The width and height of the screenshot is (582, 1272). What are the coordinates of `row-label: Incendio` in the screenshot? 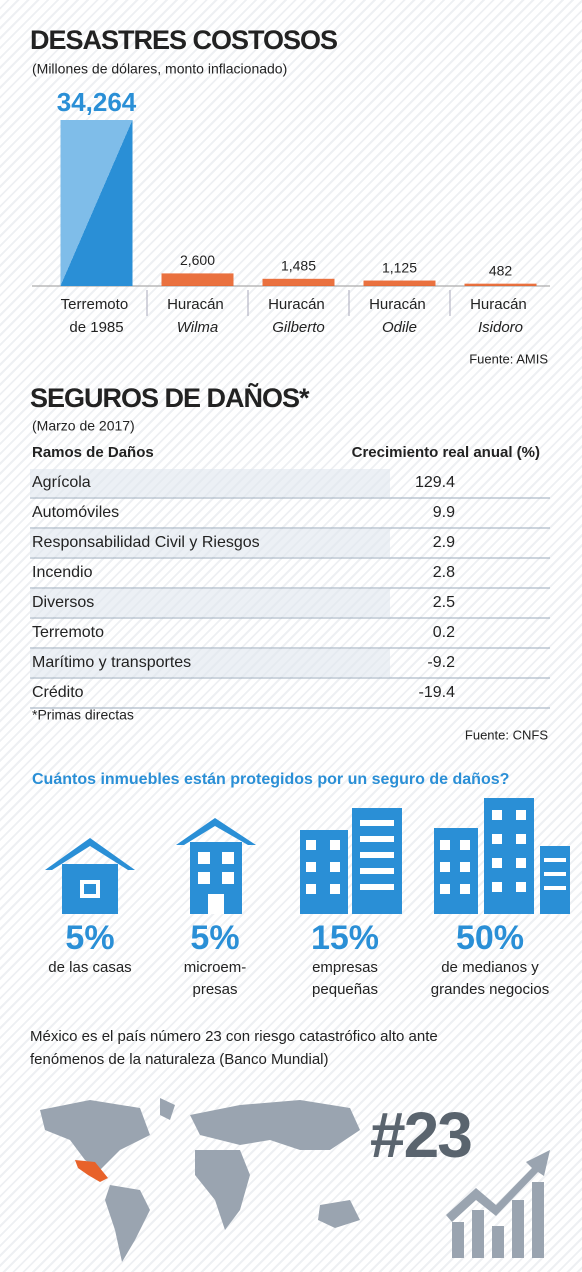 It's located at (62, 572).